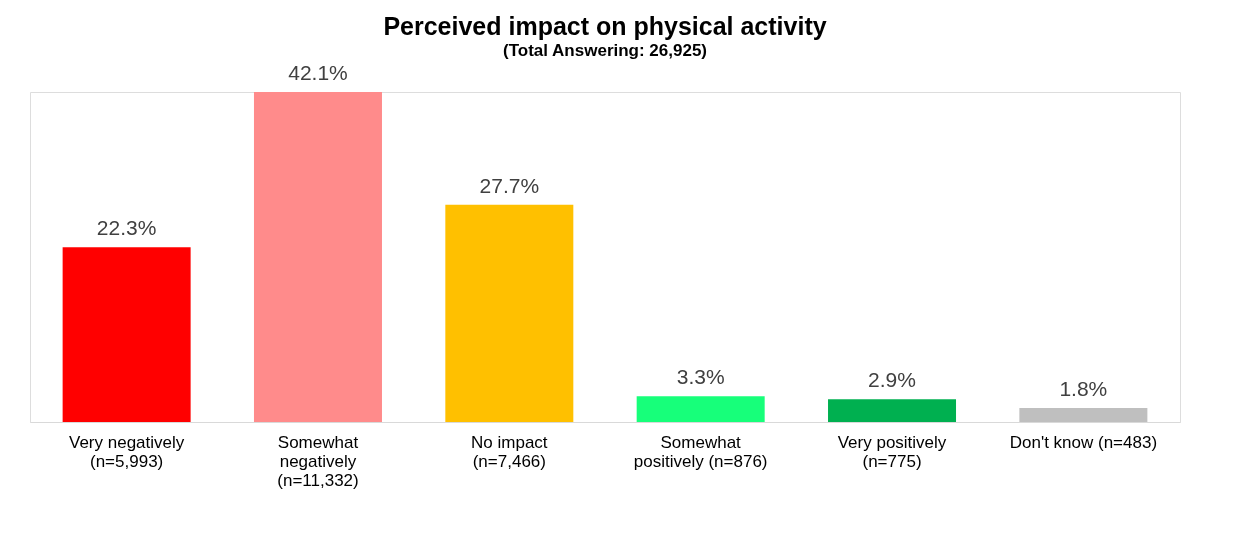 Image resolution: width=1244 pixels, height=550 pixels. Describe the element at coordinates (700, 377) in the screenshot. I see `data-label: 3.3%` at that location.